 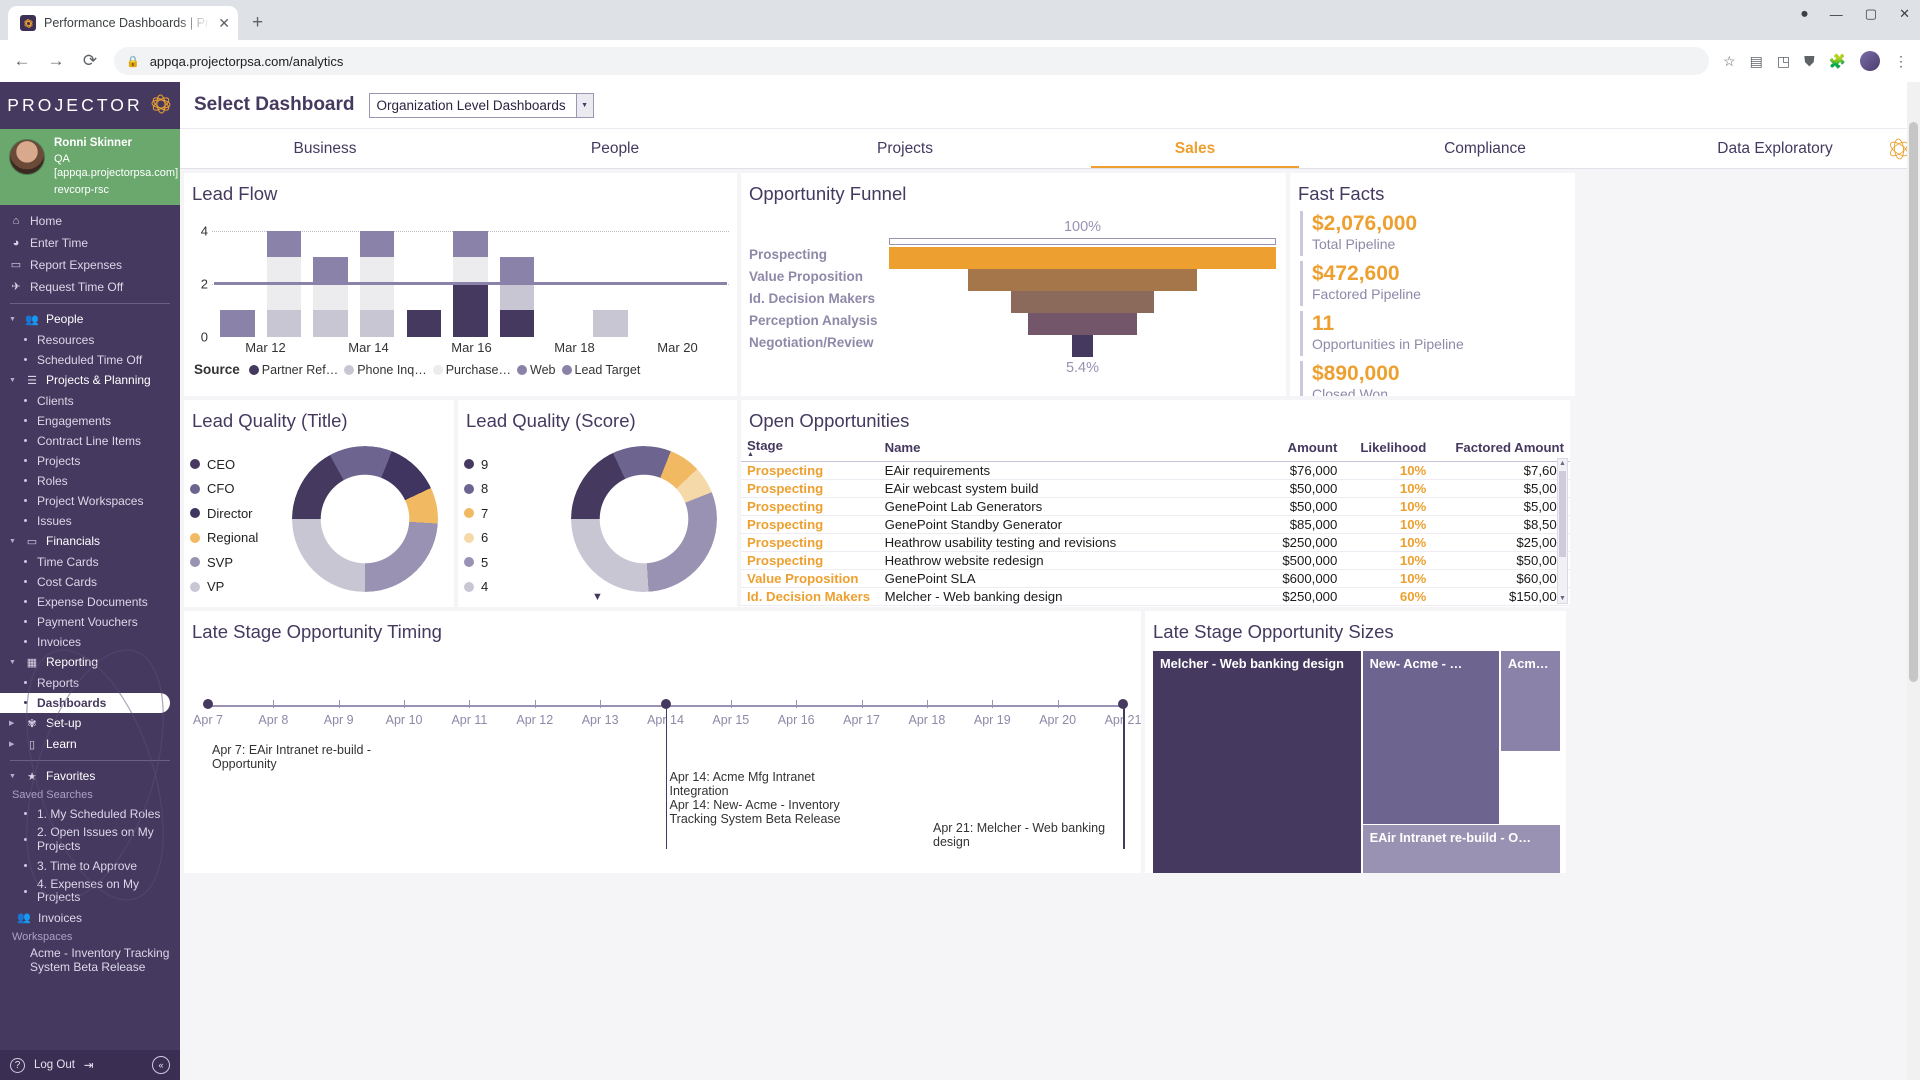 I want to click on column-header-factored-amount: Factored Amount, so click(x=1501, y=449).